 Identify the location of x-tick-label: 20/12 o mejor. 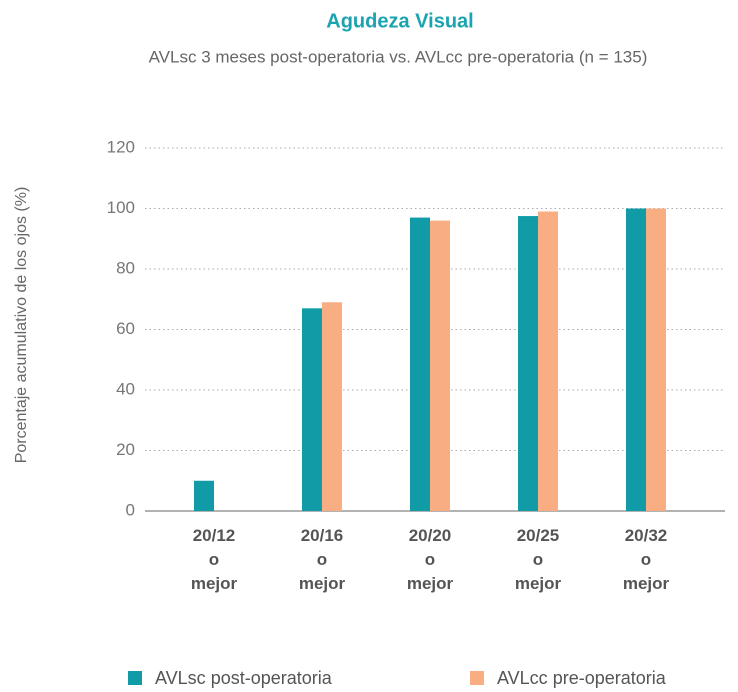
(214, 559).